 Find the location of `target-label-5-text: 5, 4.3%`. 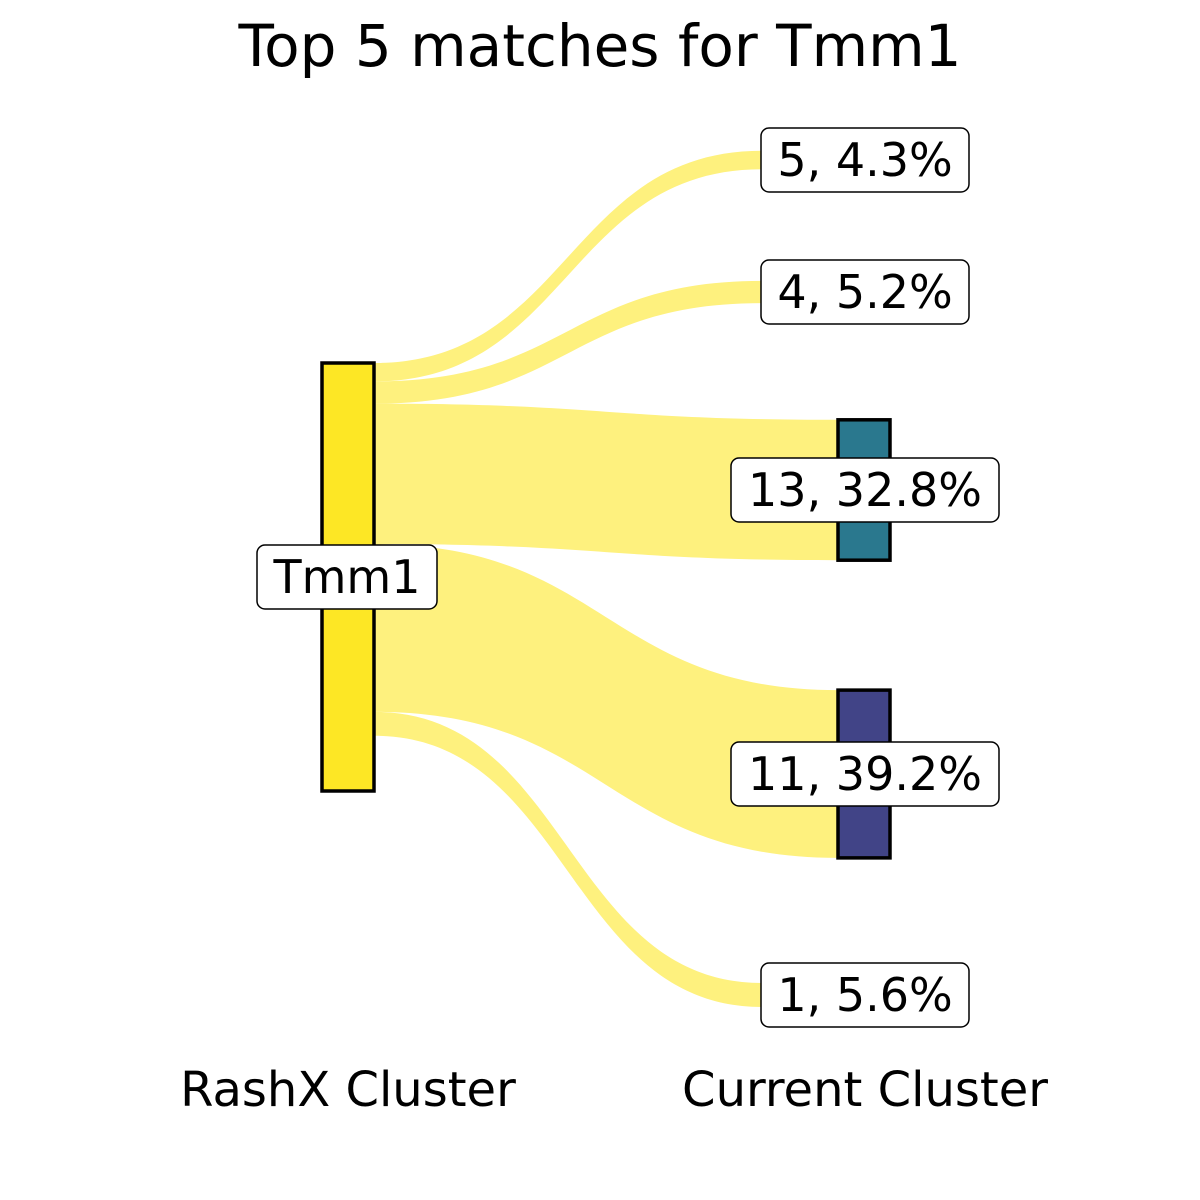

target-label-5-text: 5, 4.3% is located at coordinates (864, 160).